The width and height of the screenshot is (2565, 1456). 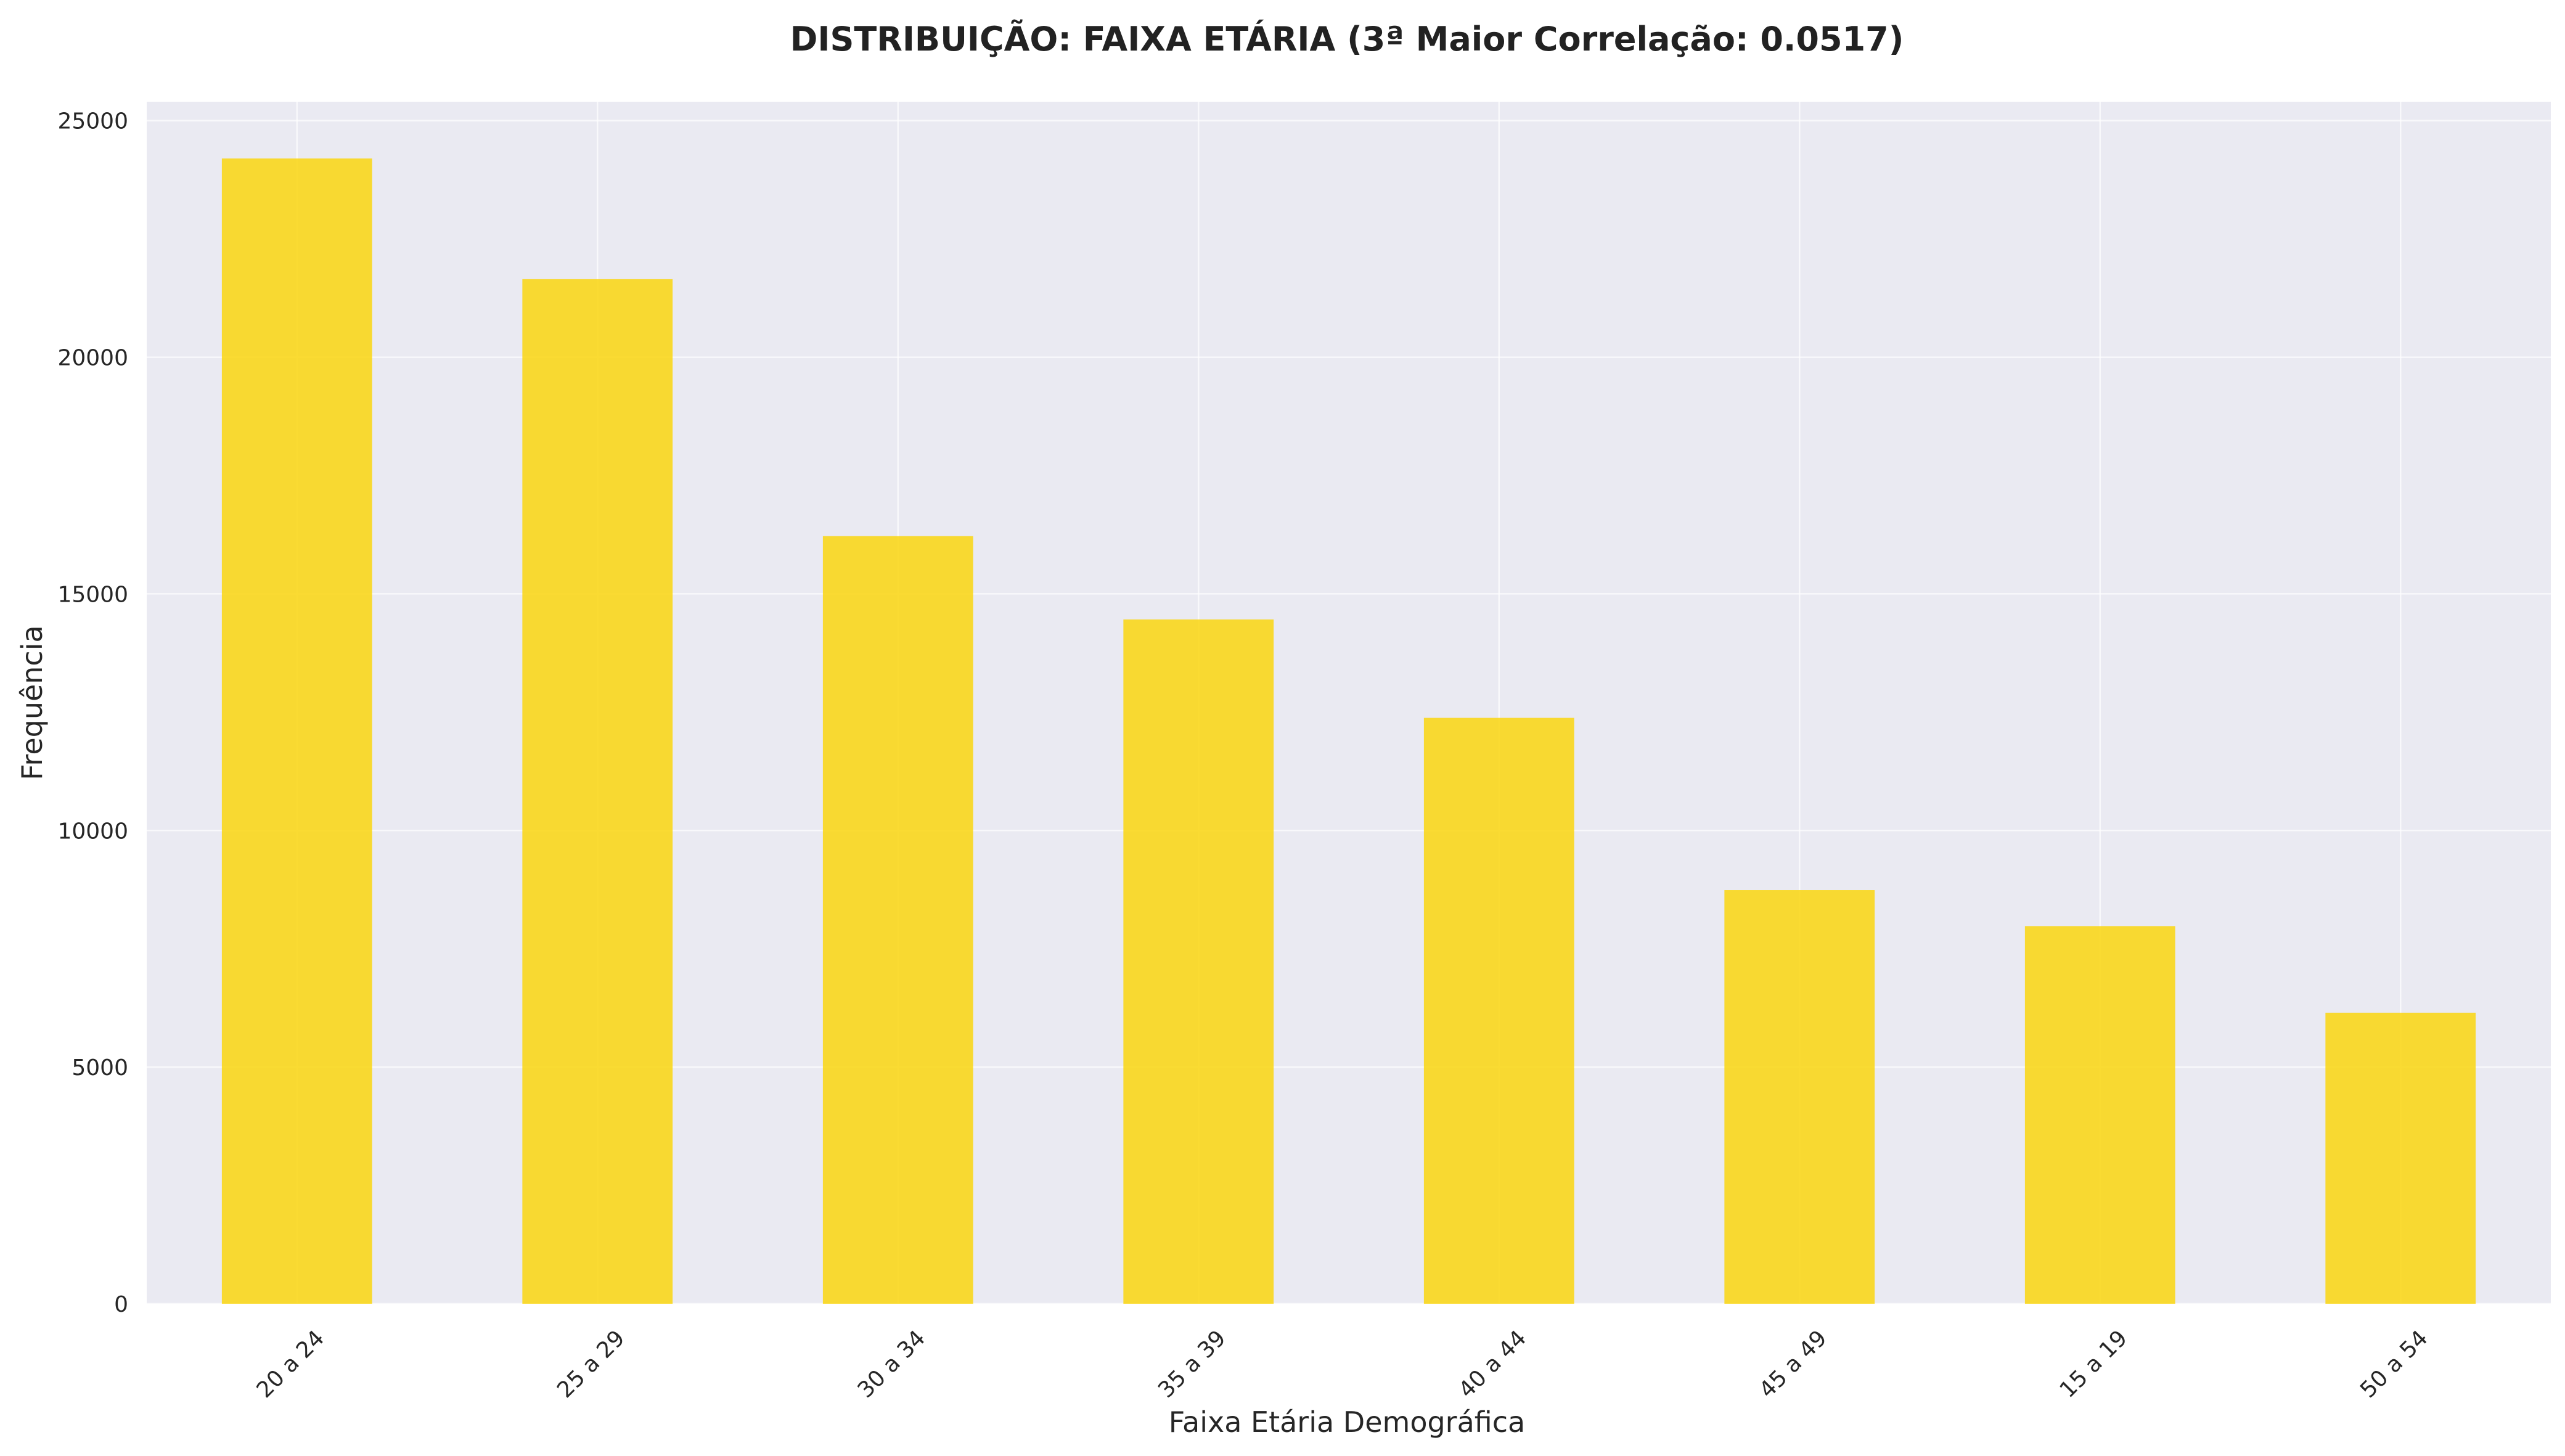 I want to click on y-axis-ticks: 0 5000 10000 15000 20000 25000, so click(x=92, y=713).